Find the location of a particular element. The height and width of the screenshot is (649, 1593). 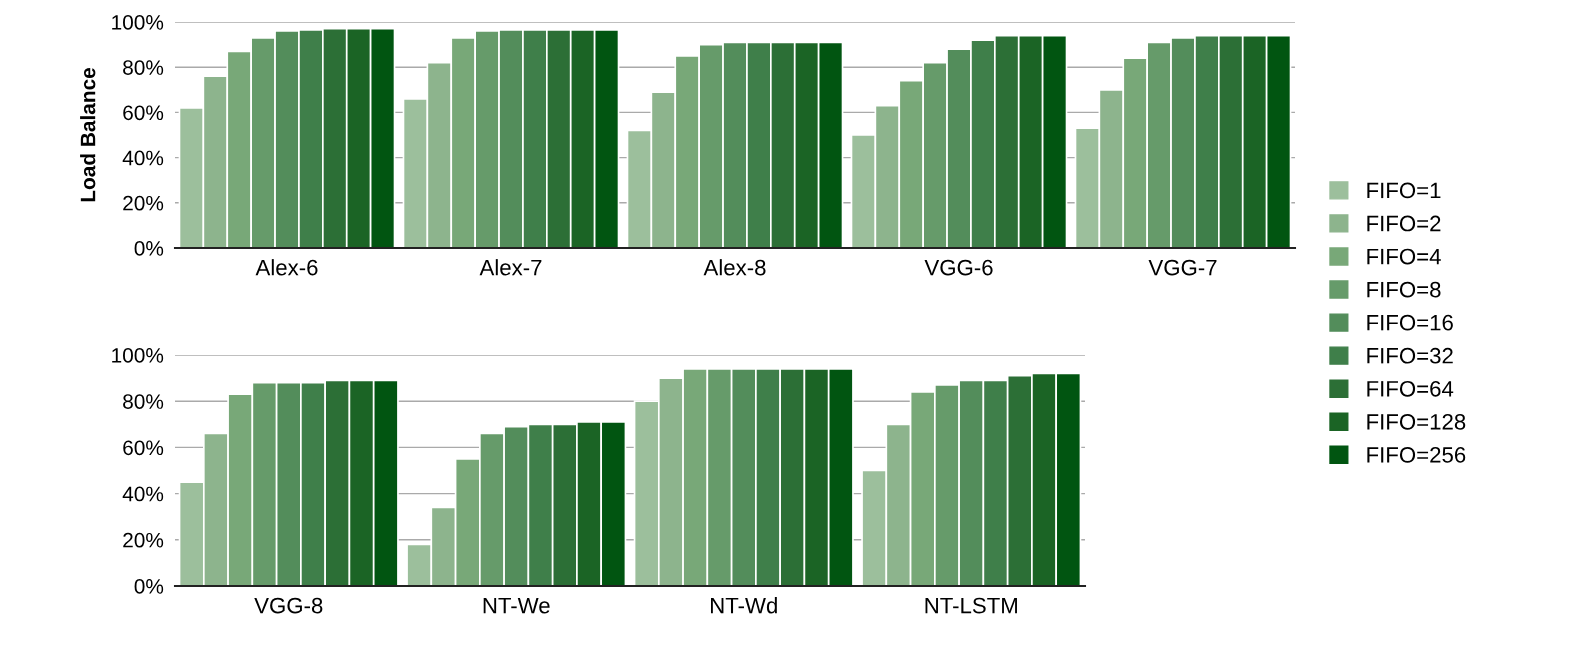

legend-label: FIFO=8 is located at coordinates (1404, 289).